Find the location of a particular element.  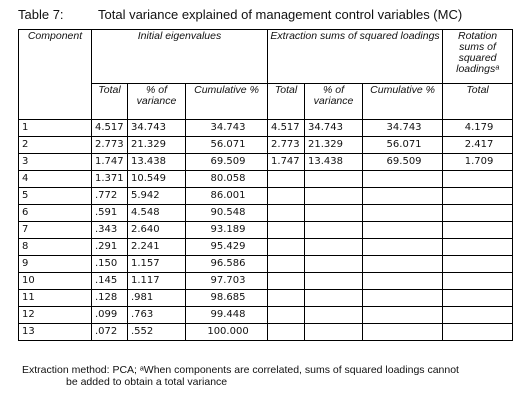

table-row: 3 1.747 13.438 69.509 1.747 13.438 69.509 1.709 is located at coordinates (266, 162).